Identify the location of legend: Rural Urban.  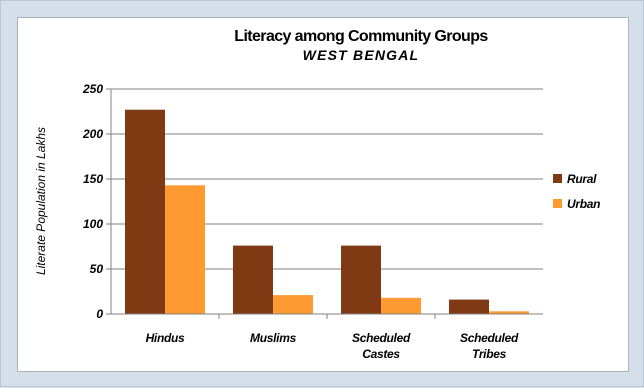
(576, 191).